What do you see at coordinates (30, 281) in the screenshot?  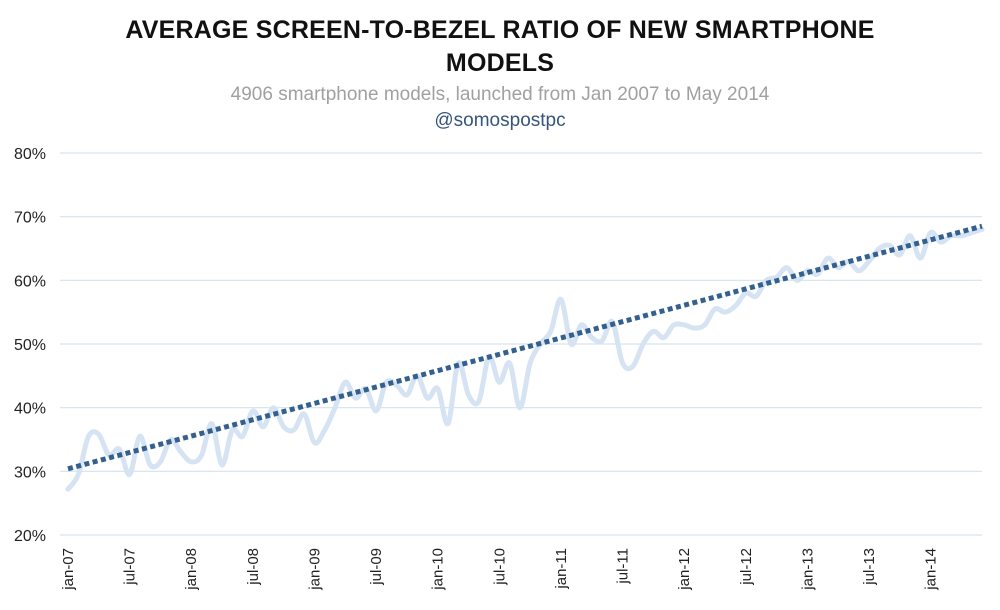 I see `y-tick-label: 60%` at bounding box center [30, 281].